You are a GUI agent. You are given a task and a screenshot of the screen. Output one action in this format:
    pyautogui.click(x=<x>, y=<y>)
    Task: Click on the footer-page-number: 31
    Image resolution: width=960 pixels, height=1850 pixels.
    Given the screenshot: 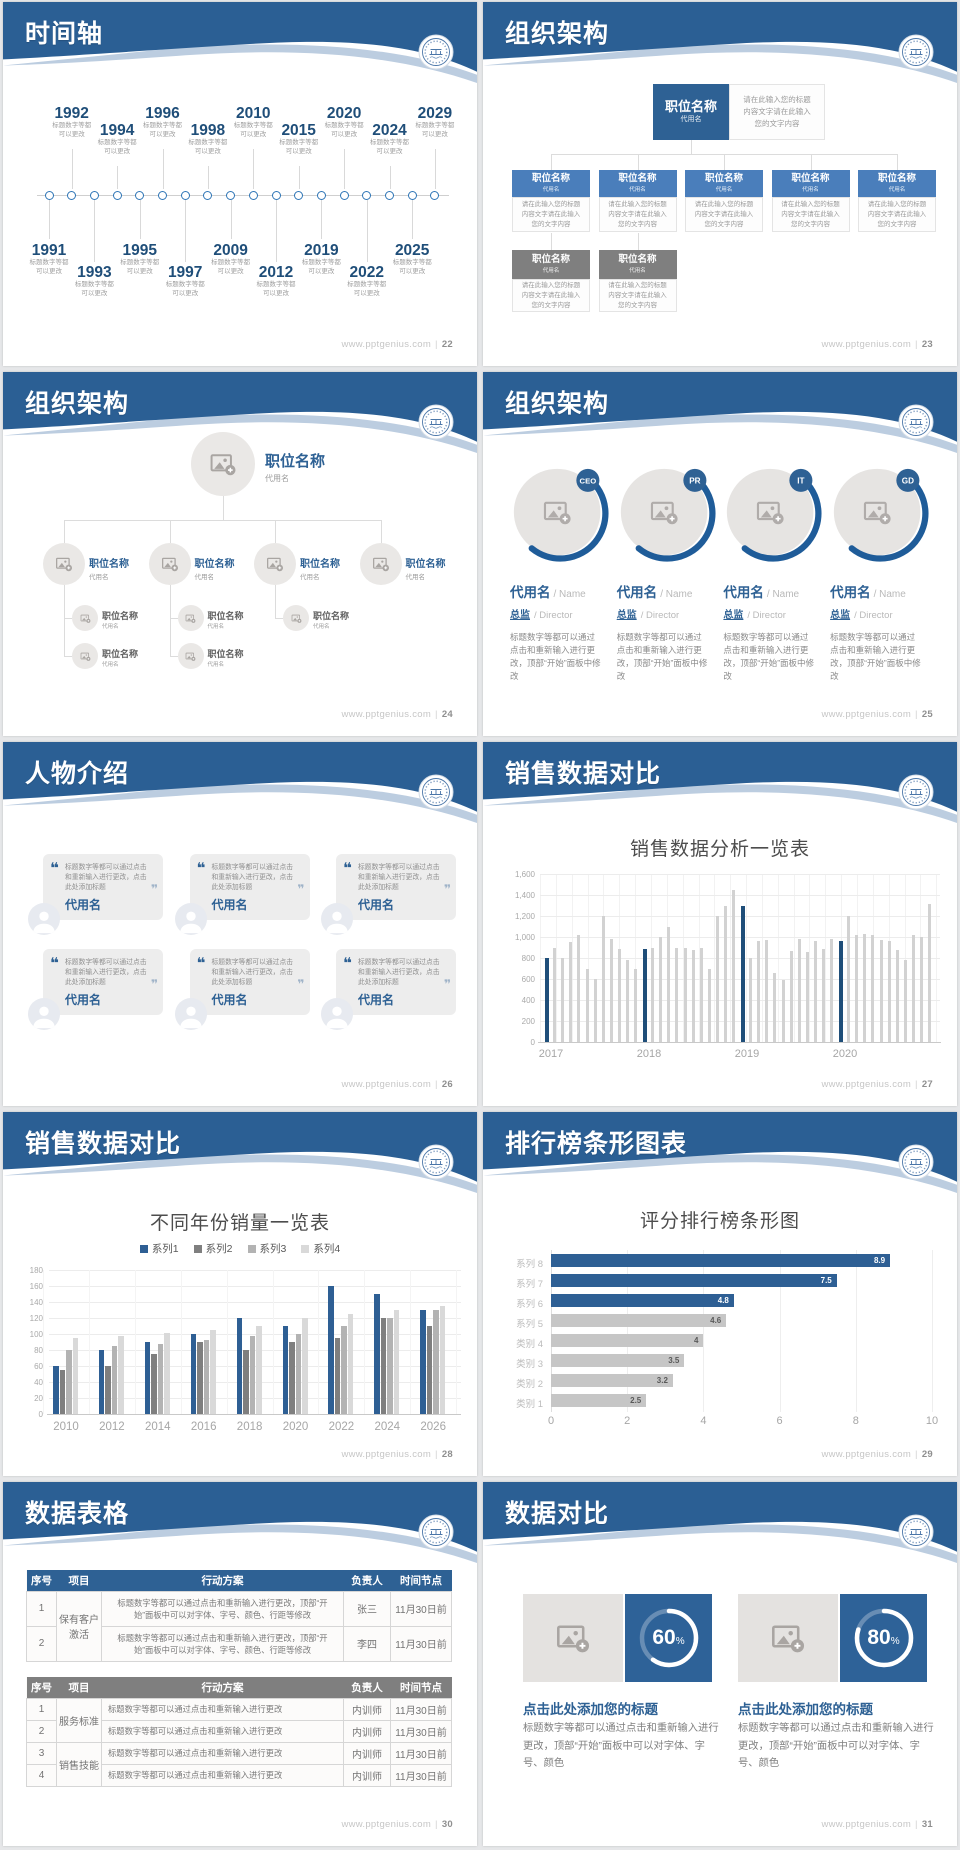 What is the action you would take?
    pyautogui.click(x=927, y=1824)
    